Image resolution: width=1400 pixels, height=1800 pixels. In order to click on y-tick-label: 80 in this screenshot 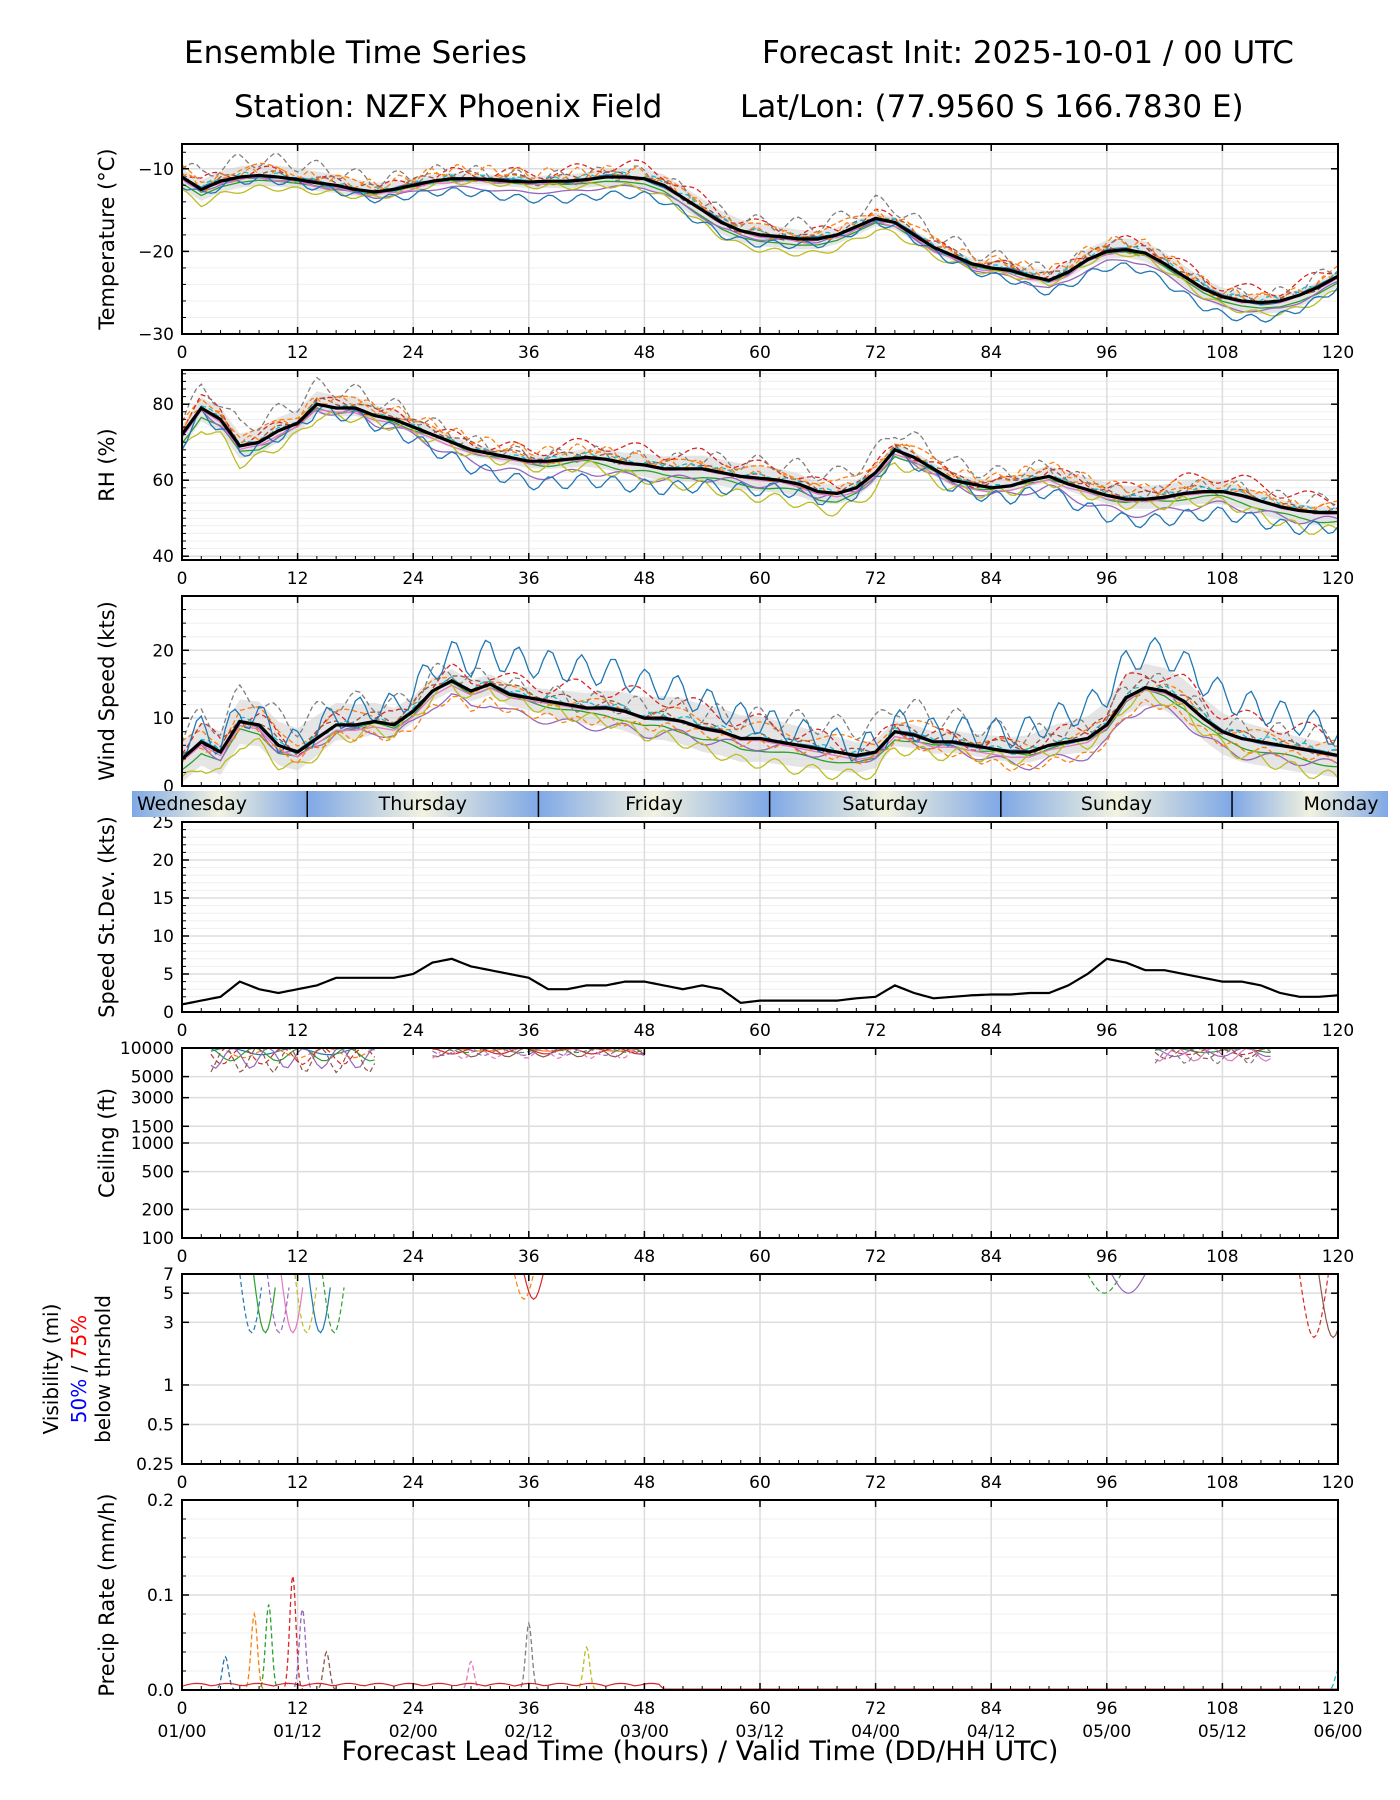, I will do `click(163, 405)`.